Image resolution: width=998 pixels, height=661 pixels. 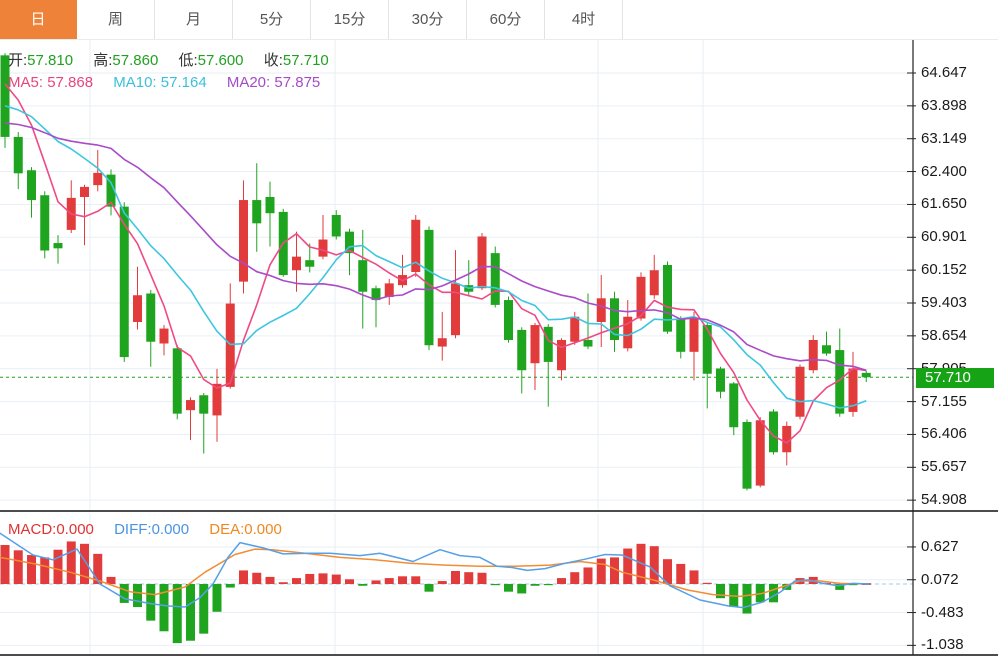 What do you see at coordinates (194, 19) in the screenshot?
I see `tab-month: 月` at bounding box center [194, 19].